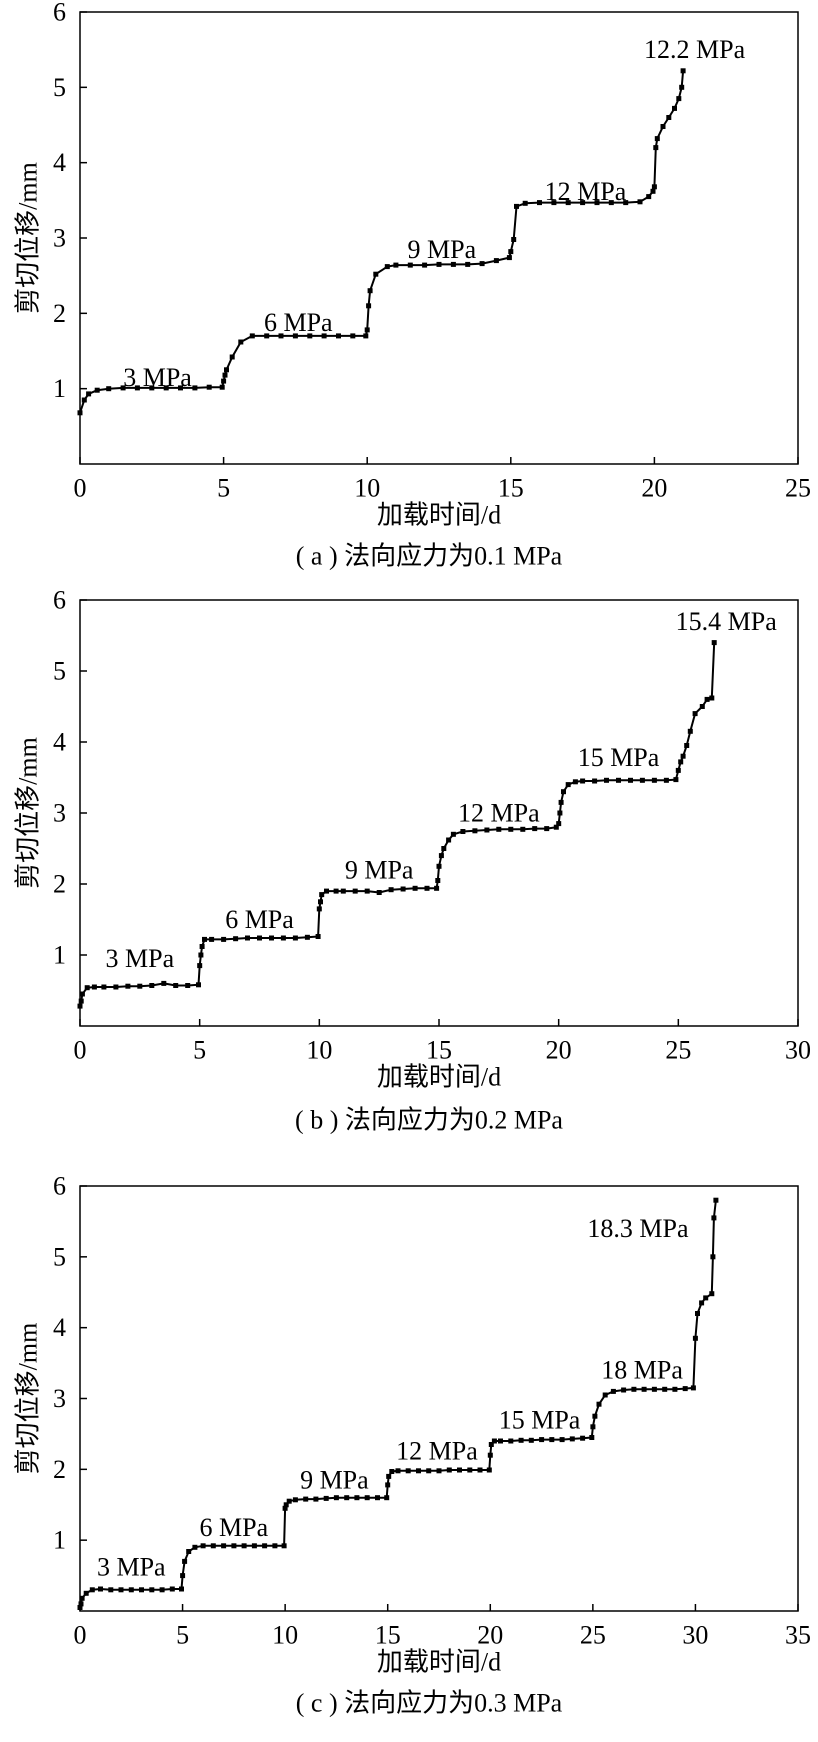 The height and width of the screenshot is (1742, 818). What do you see at coordinates (727, 621) in the screenshot?
I see `panel-b-stress-annotation: 15.4 MPa` at bounding box center [727, 621].